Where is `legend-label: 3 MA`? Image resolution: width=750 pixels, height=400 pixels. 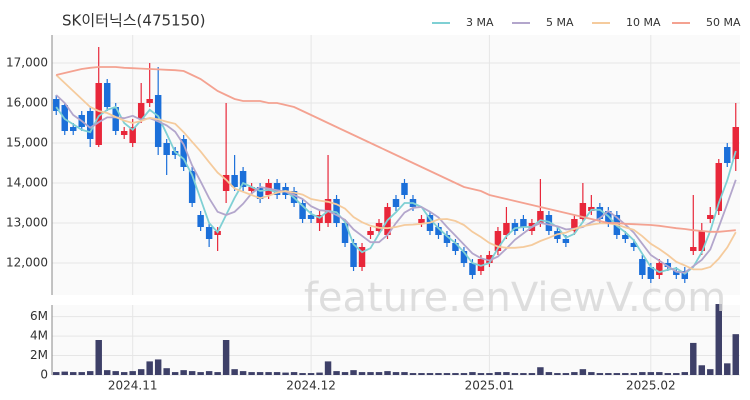 legend-label: 3 MA is located at coordinates (480, 22).